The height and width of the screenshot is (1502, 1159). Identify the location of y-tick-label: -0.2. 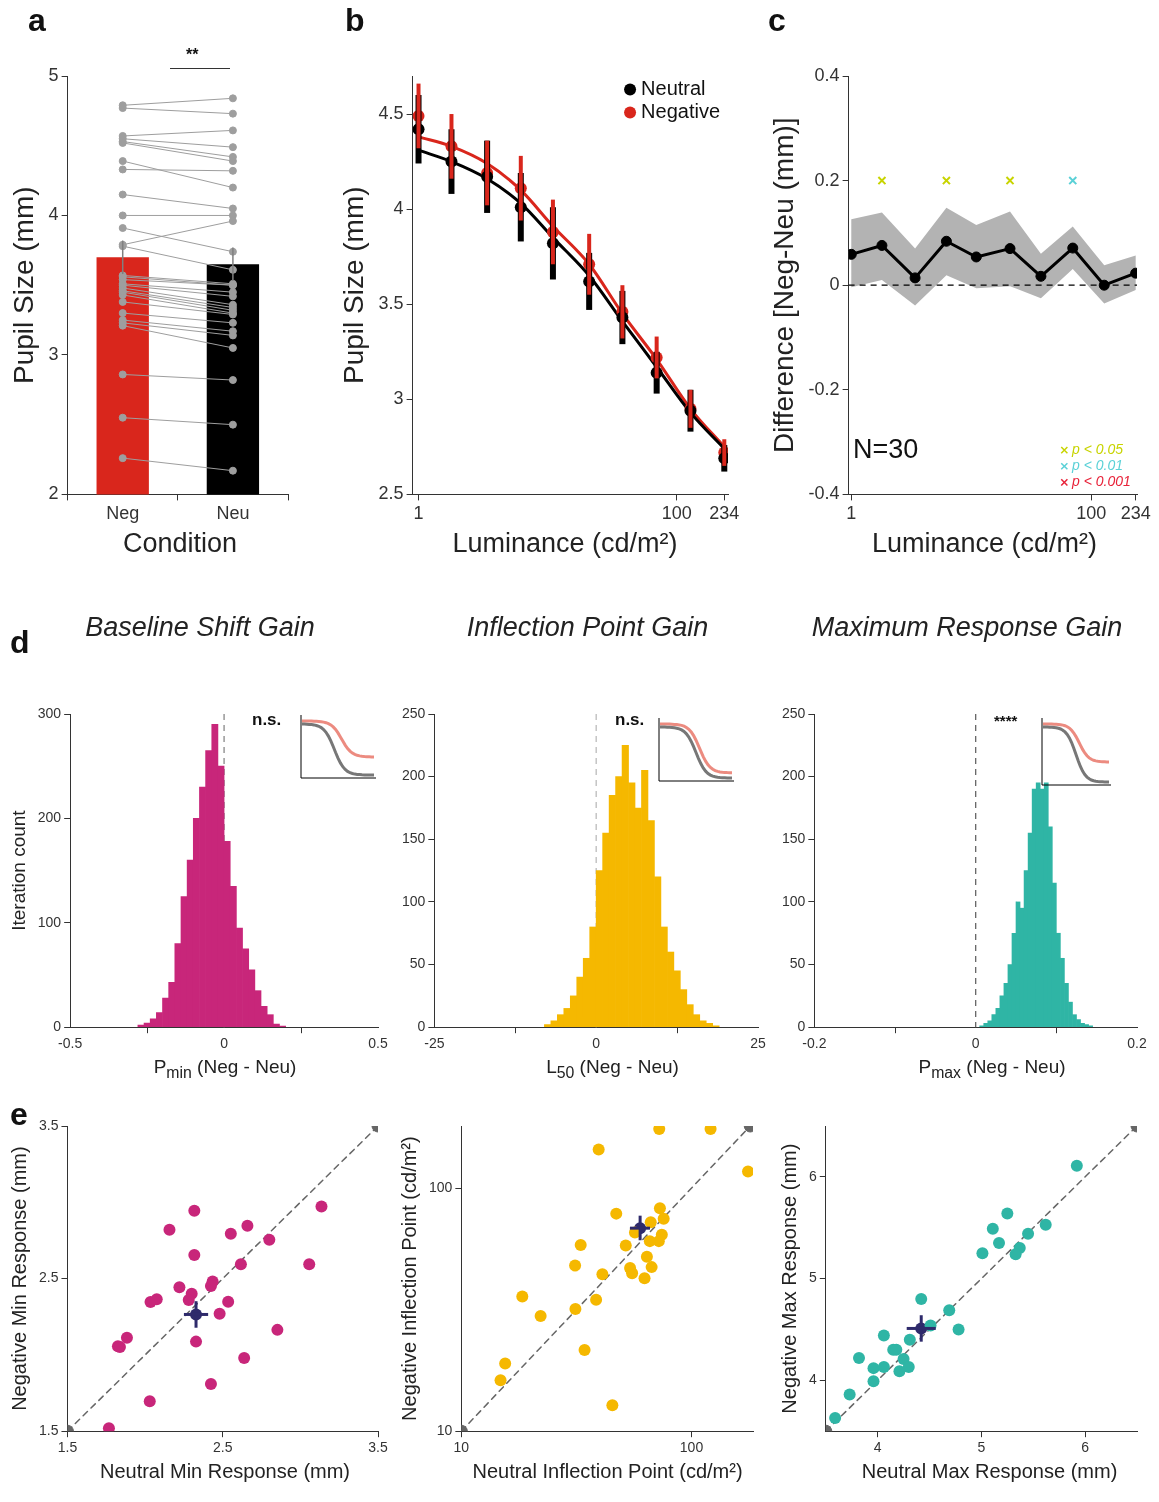
(824, 388).